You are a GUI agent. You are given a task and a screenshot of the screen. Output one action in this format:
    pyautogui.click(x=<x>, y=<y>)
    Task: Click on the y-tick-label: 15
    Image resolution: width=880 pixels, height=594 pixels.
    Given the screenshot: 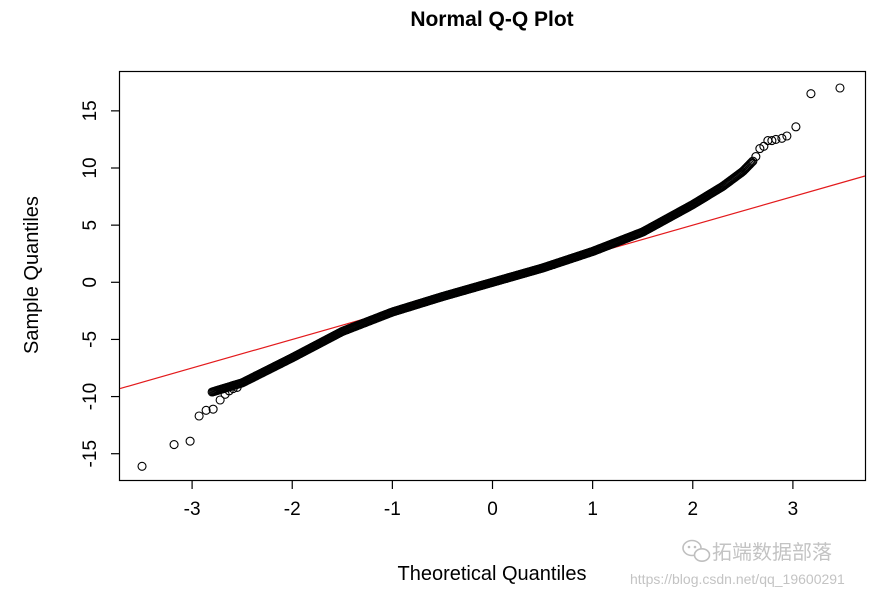 What is the action you would take?
    pyautogui.click(x=90, y=110)
    